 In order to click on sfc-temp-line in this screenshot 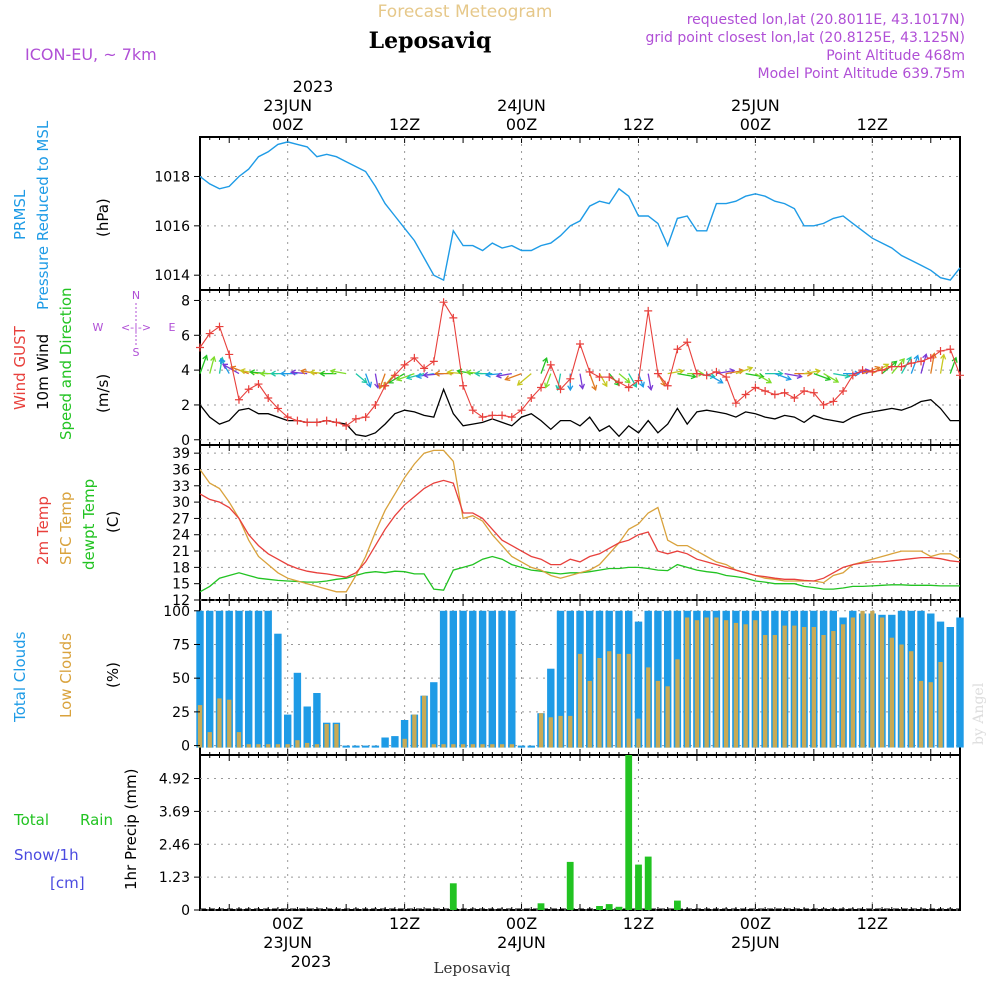, I will do `click(580, 521)`.